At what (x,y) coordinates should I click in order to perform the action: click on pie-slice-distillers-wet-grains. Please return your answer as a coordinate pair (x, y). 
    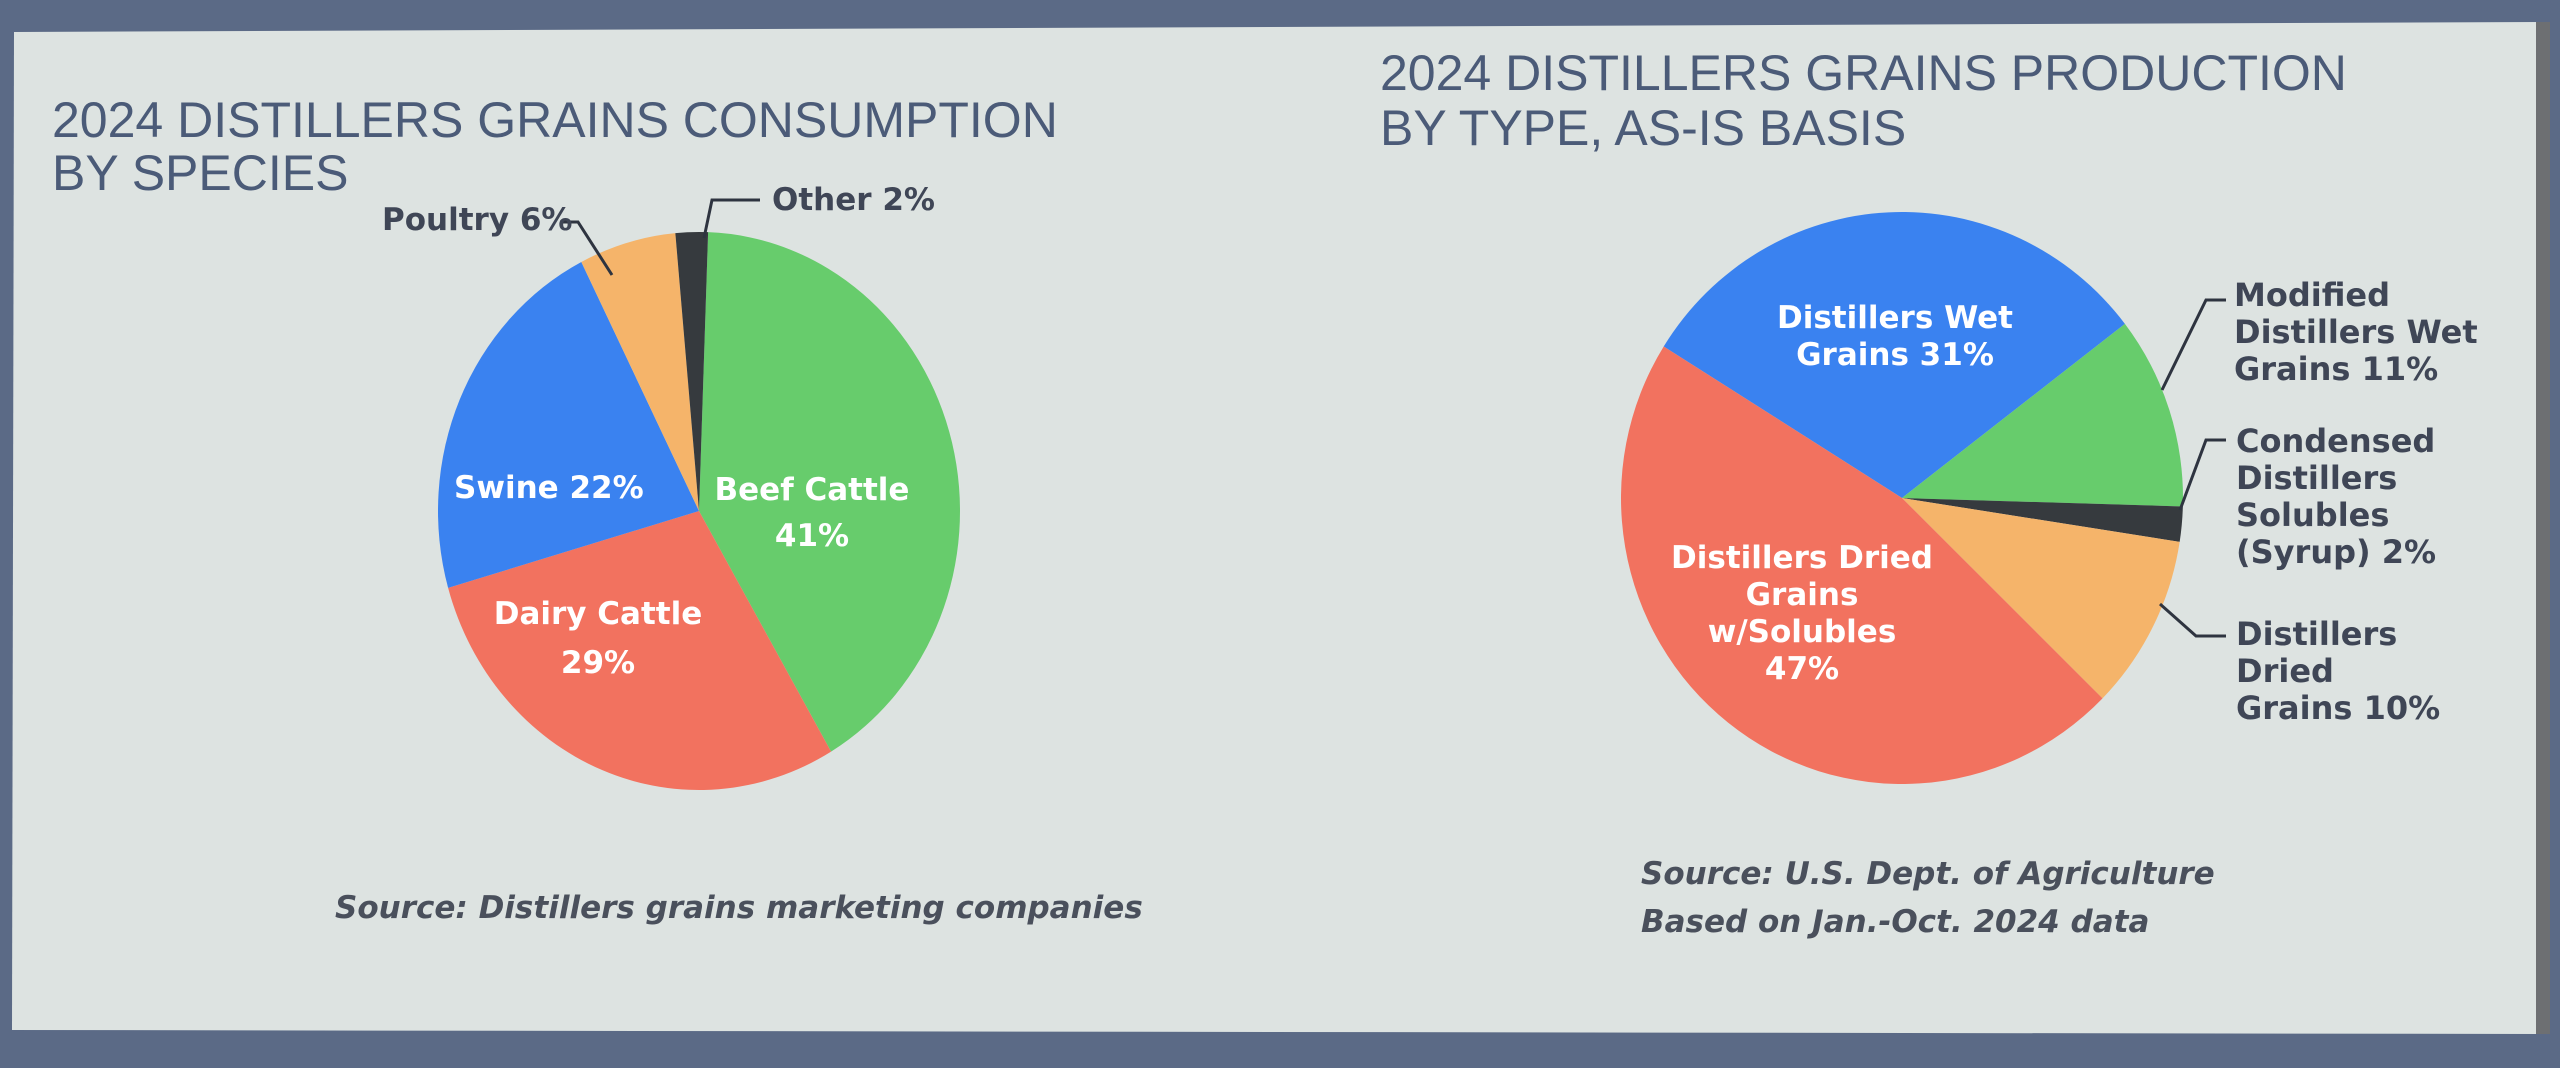
    Looking at the image, I should click on (1894, 354).